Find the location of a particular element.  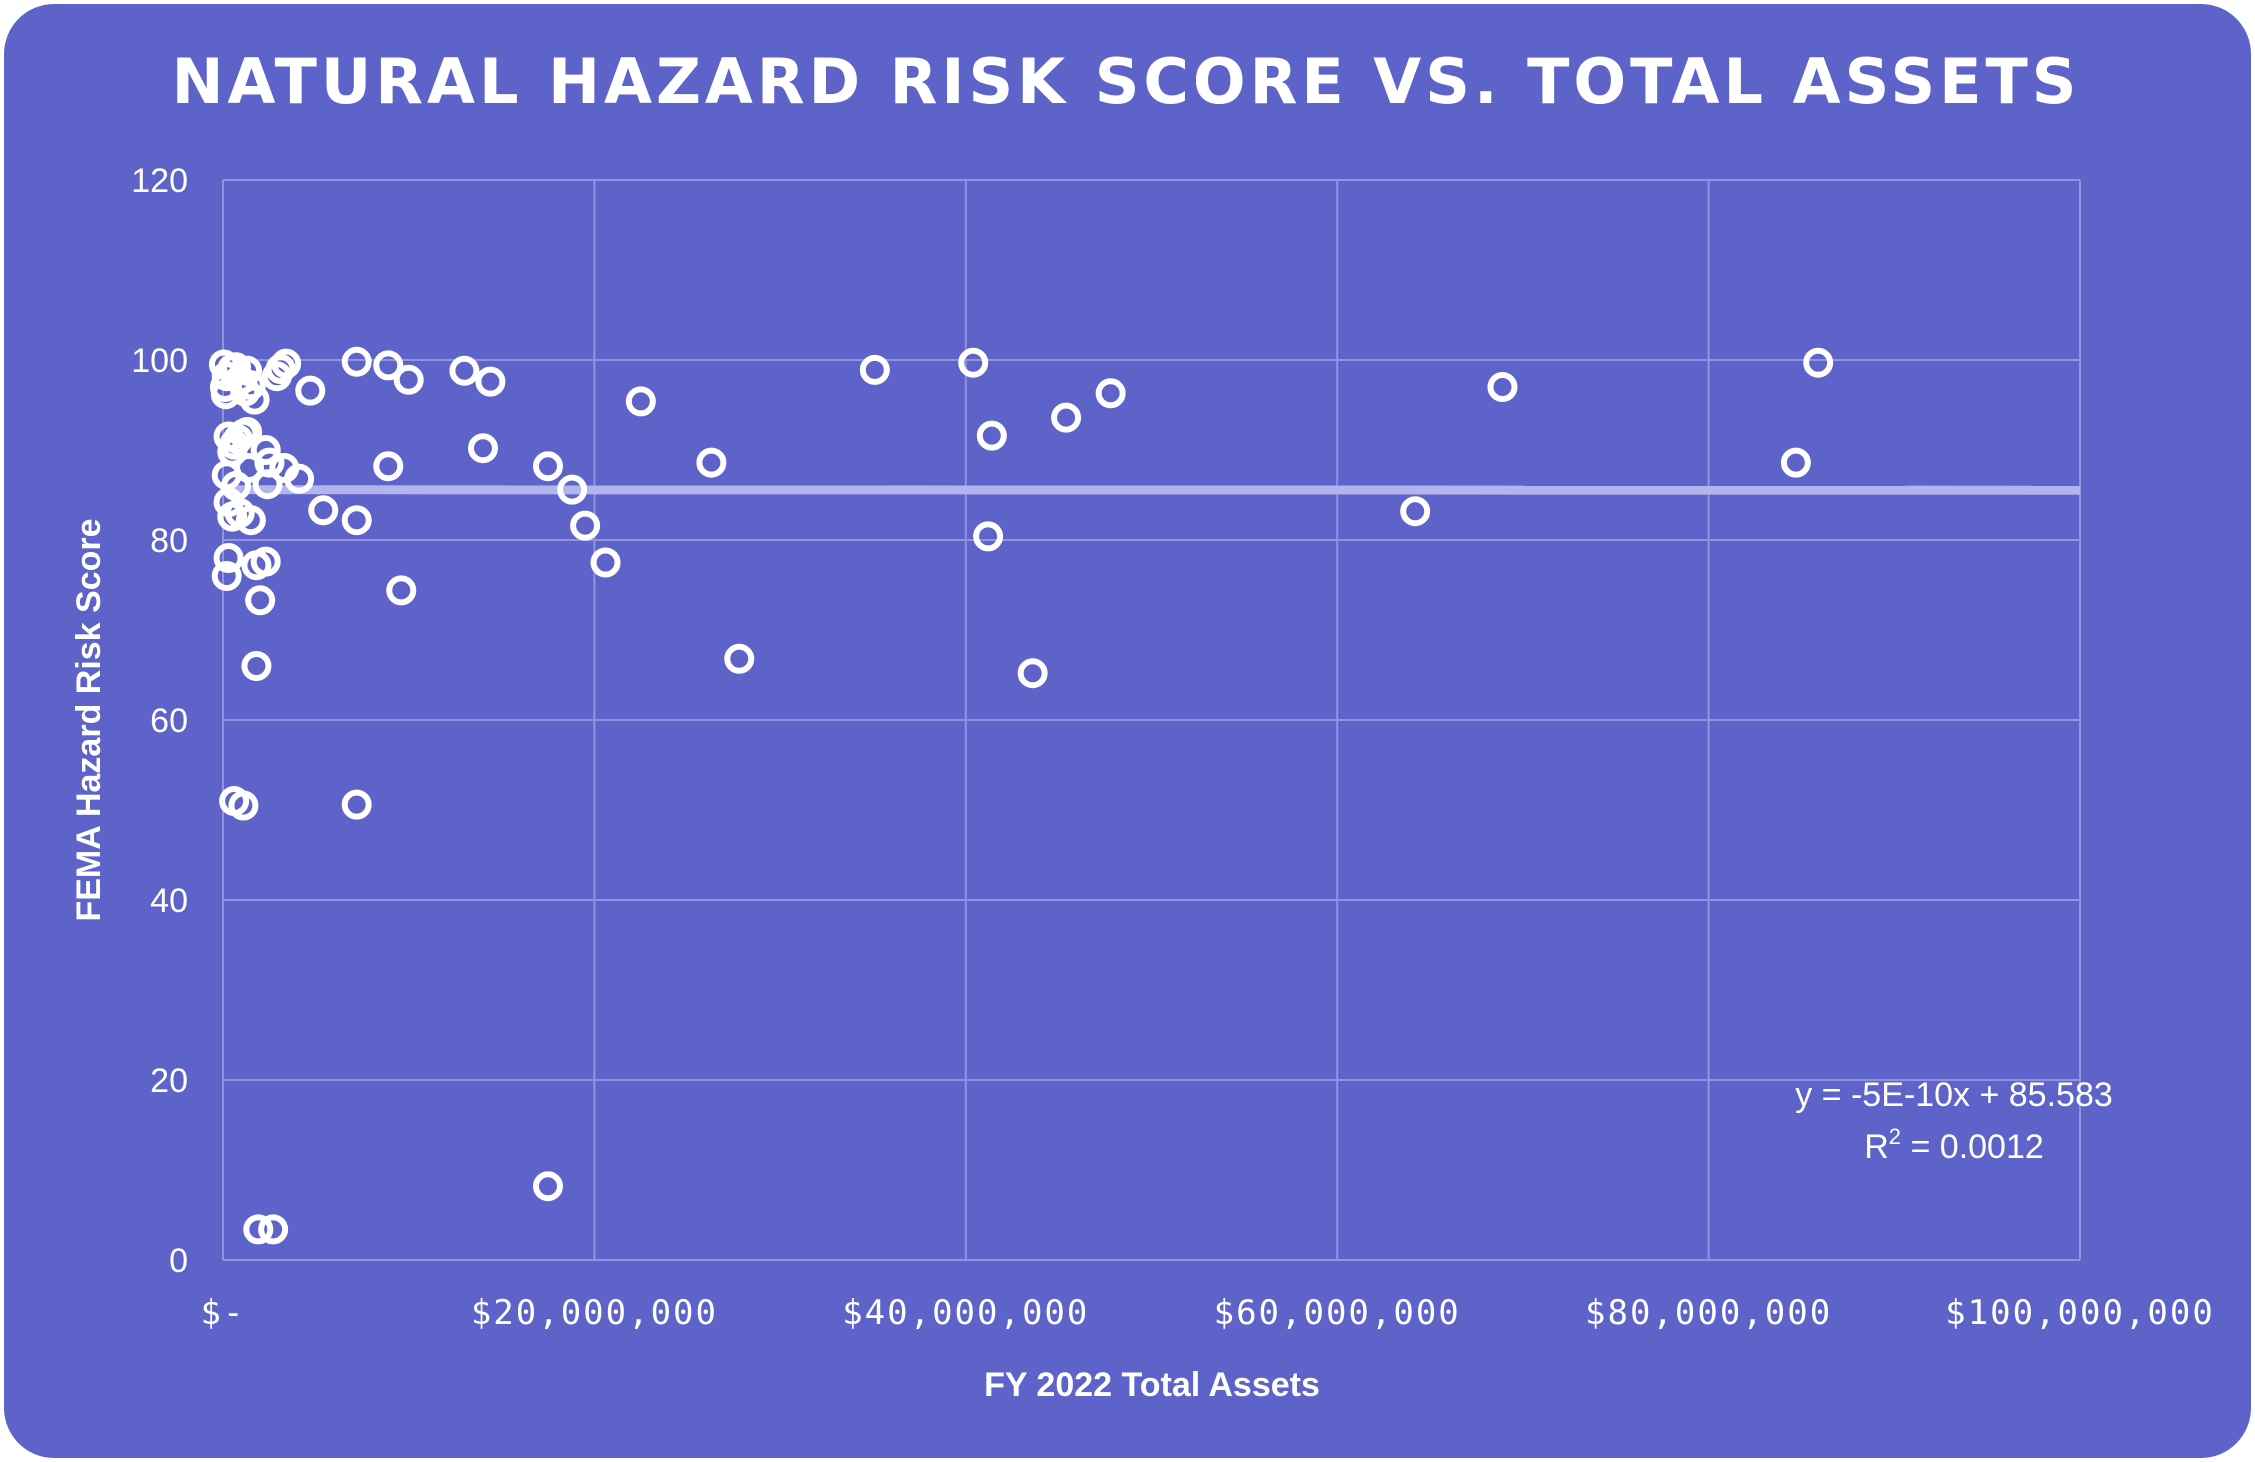

x-tick-label: $100,000,000 is located at coordinates (2080, 1313).